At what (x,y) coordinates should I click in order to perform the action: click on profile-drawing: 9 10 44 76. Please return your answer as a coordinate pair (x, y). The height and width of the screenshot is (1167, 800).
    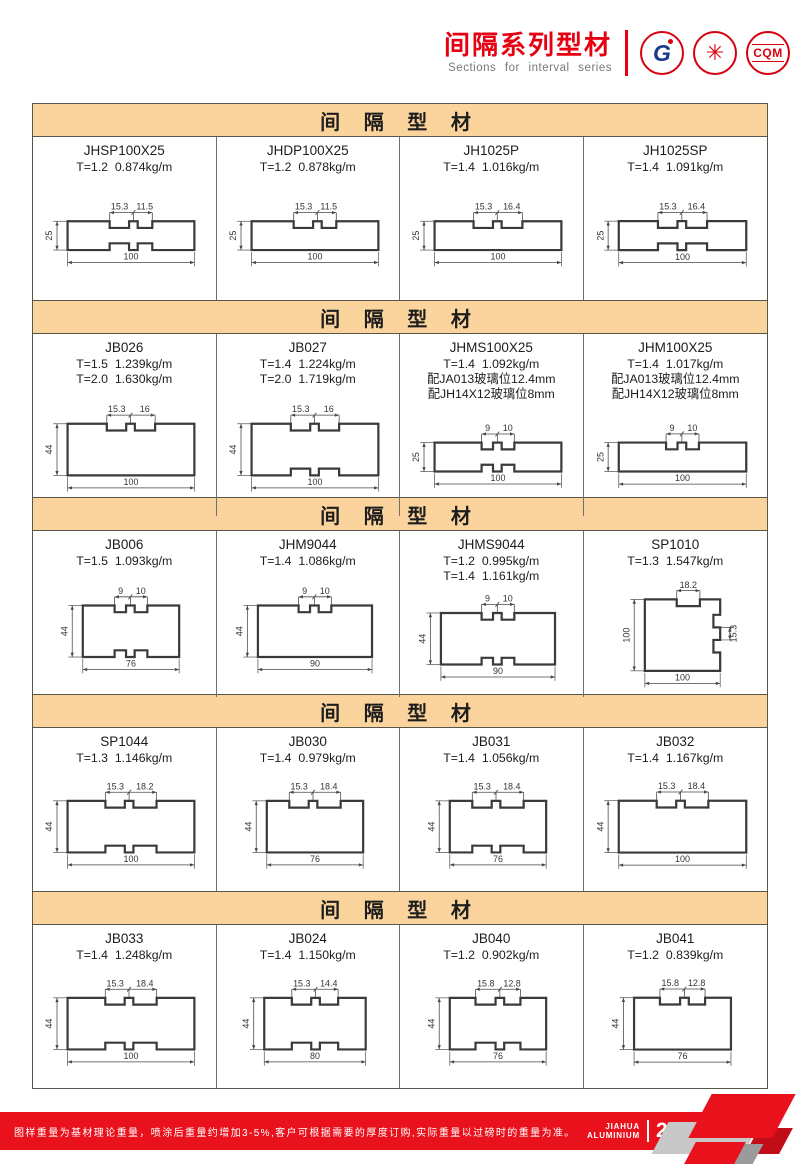
    Looking at the image, I should click on (124, 633).